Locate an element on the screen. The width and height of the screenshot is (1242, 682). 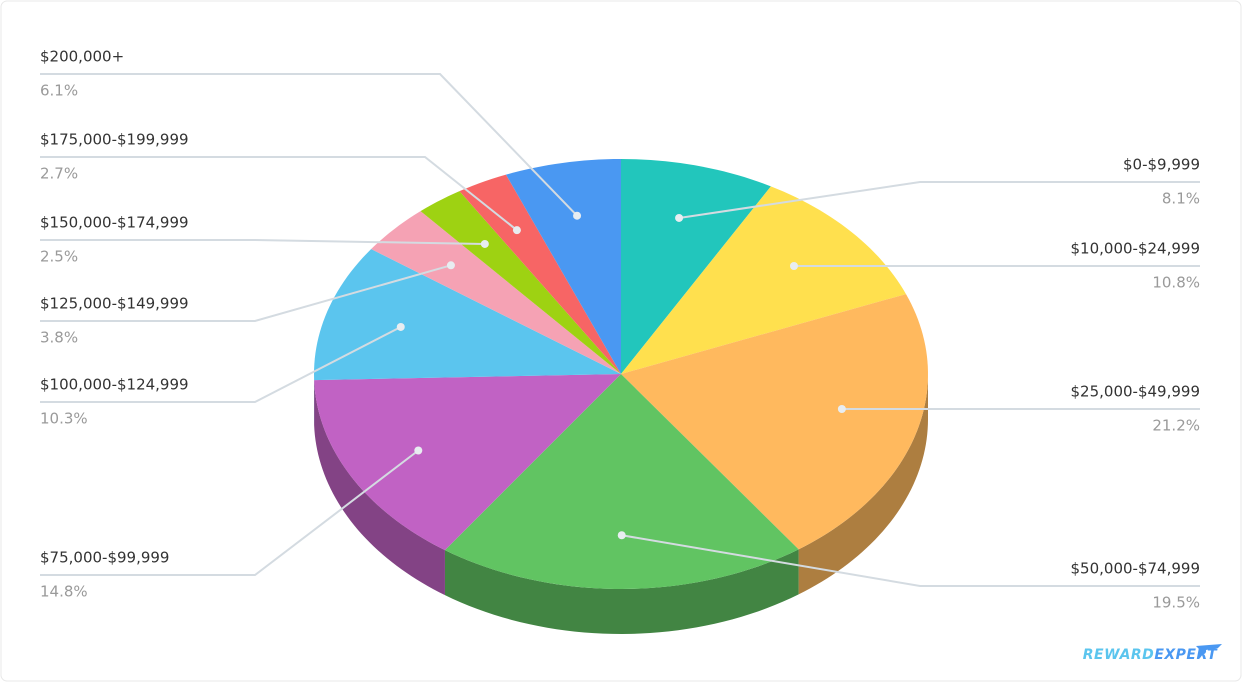
category-label: $125,000-$149,999 is located at coordinates (114, 304).